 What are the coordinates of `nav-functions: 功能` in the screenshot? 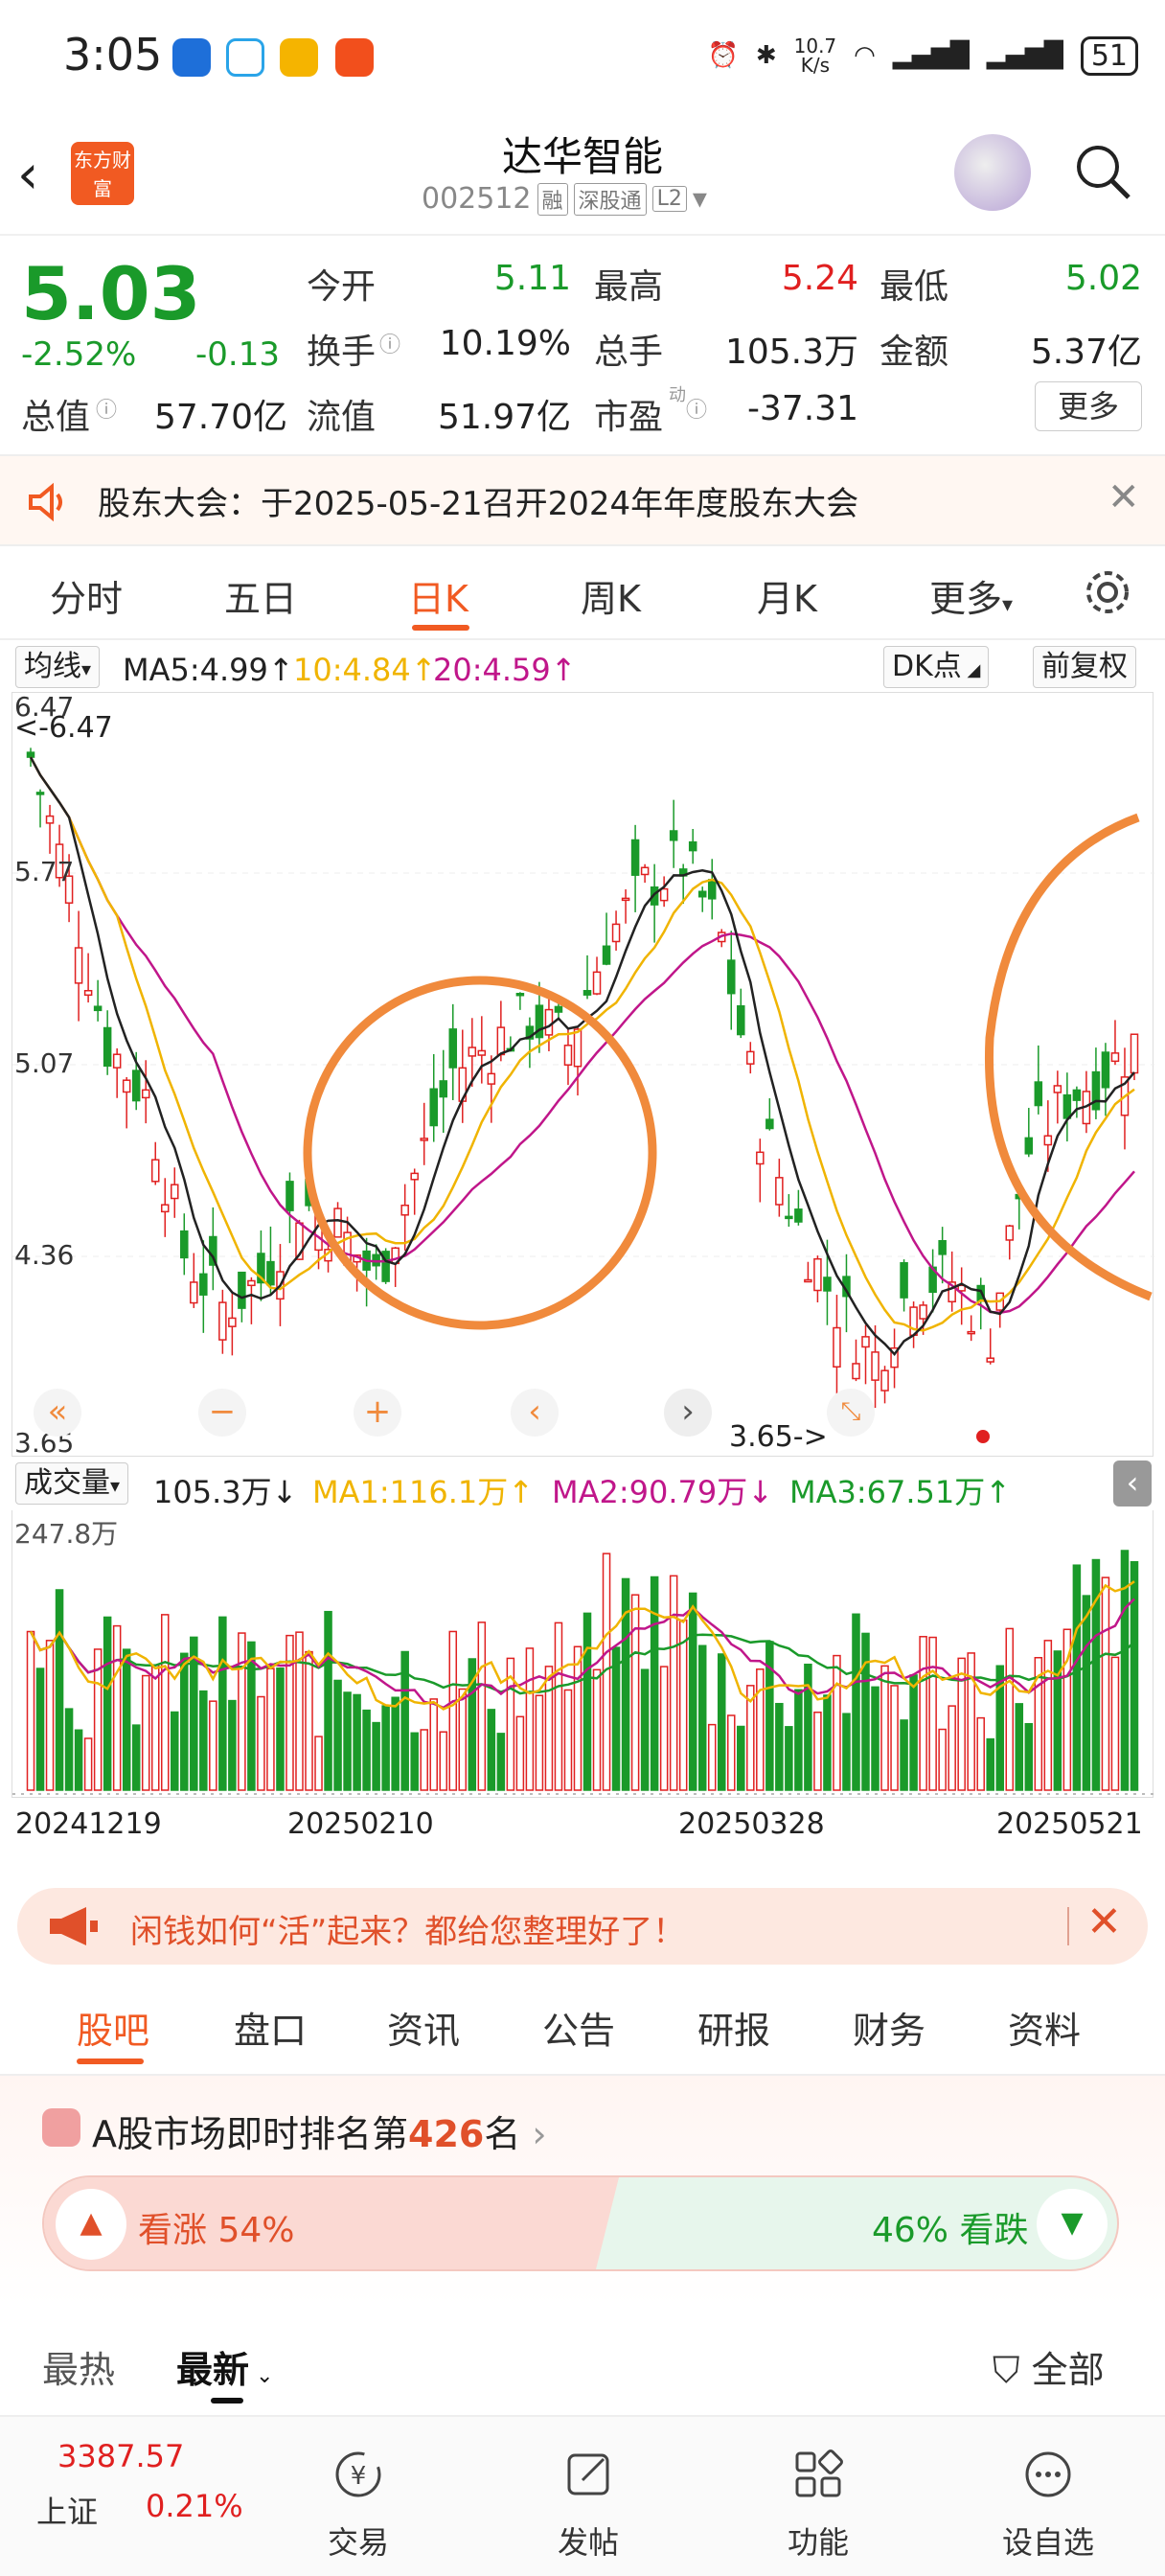 It's located at (818, 2504).